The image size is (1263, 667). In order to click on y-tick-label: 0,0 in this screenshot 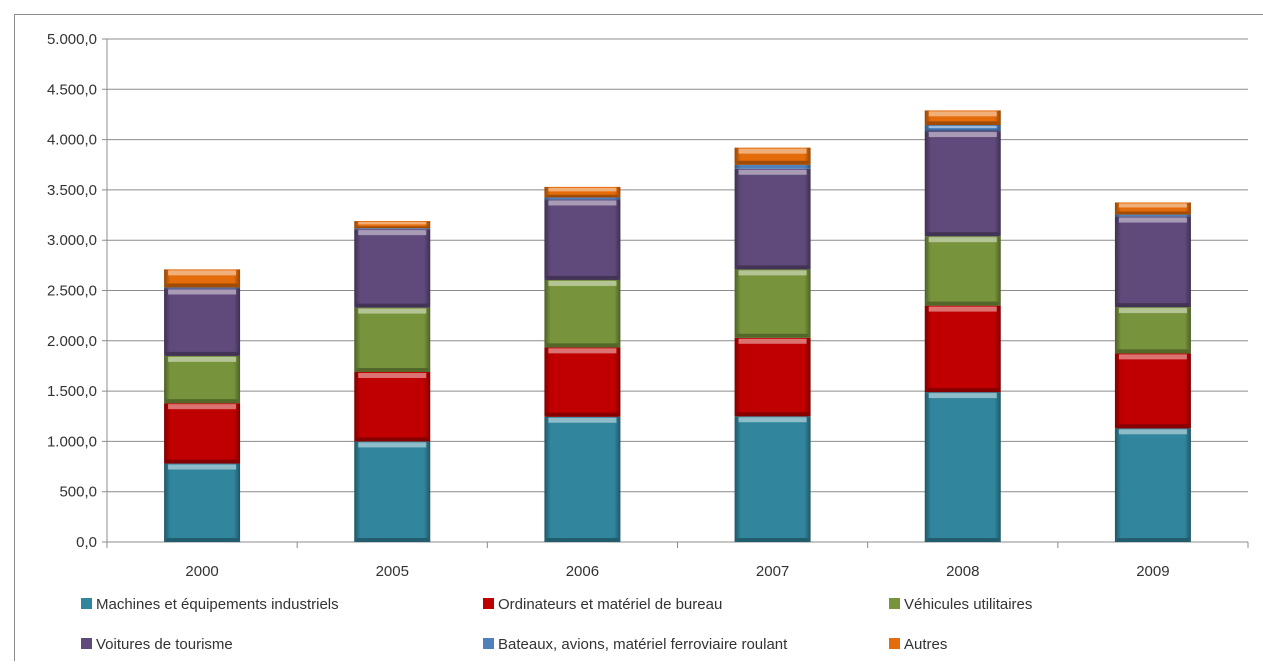, I will do `click(86, 542)`.